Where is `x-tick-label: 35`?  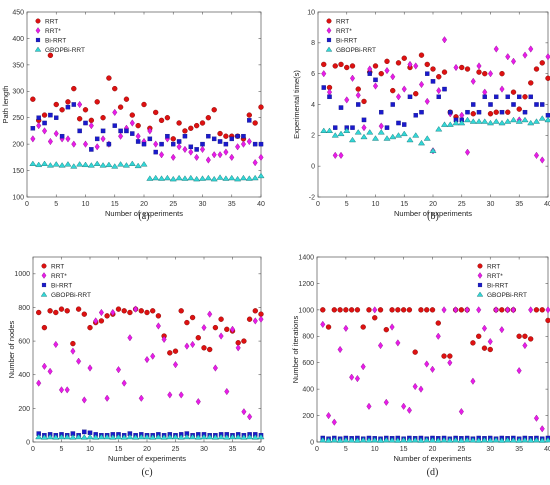
x-tick-label: 35 is located at coordinates (232, 204).